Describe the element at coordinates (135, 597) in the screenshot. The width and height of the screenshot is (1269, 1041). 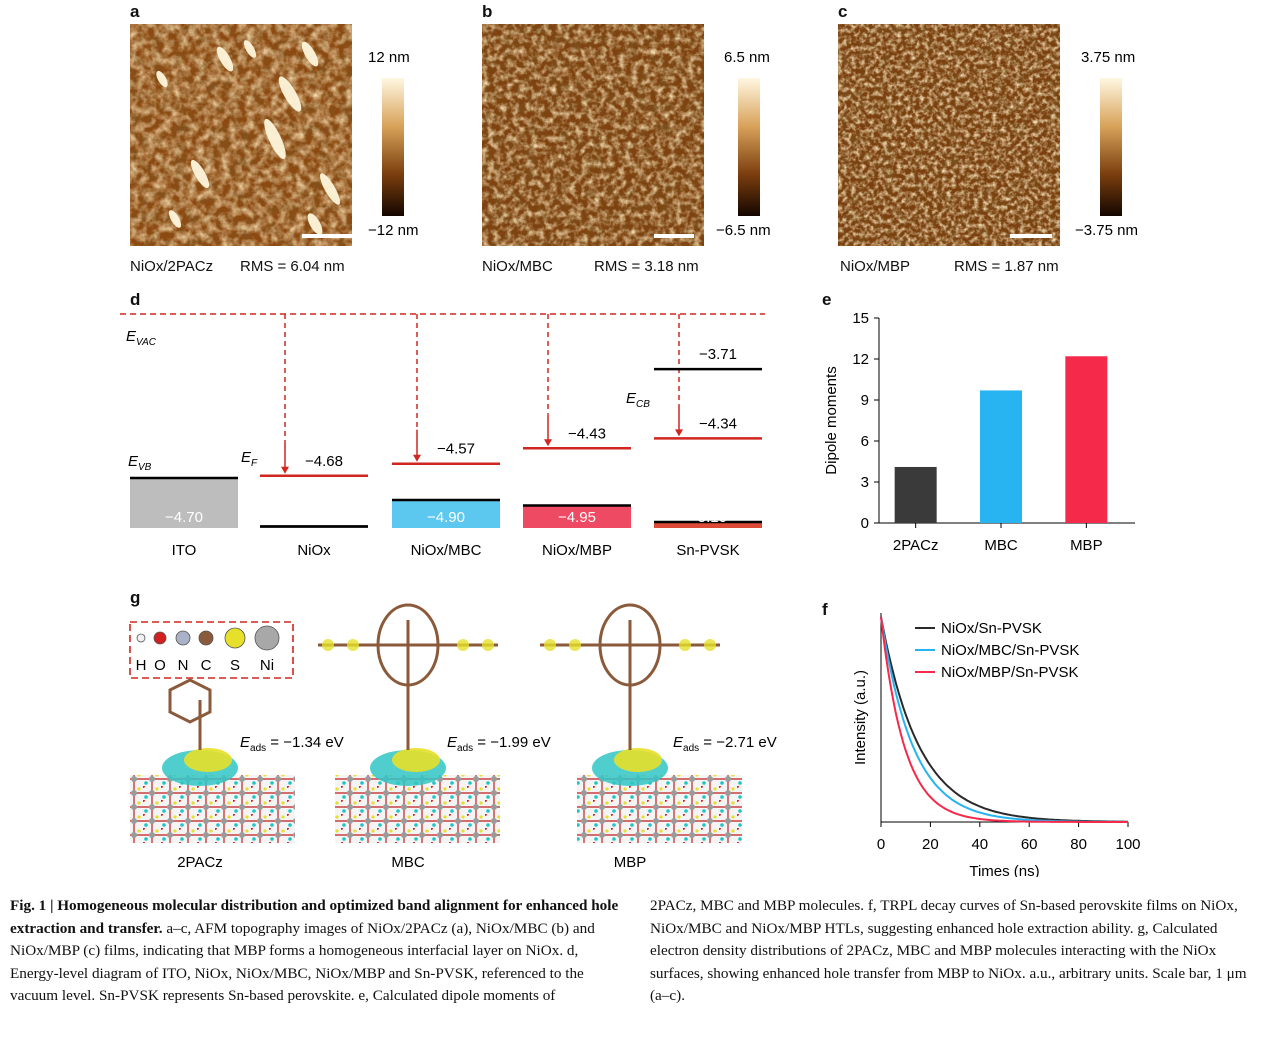
I see `panel-label-g: g` at that location.